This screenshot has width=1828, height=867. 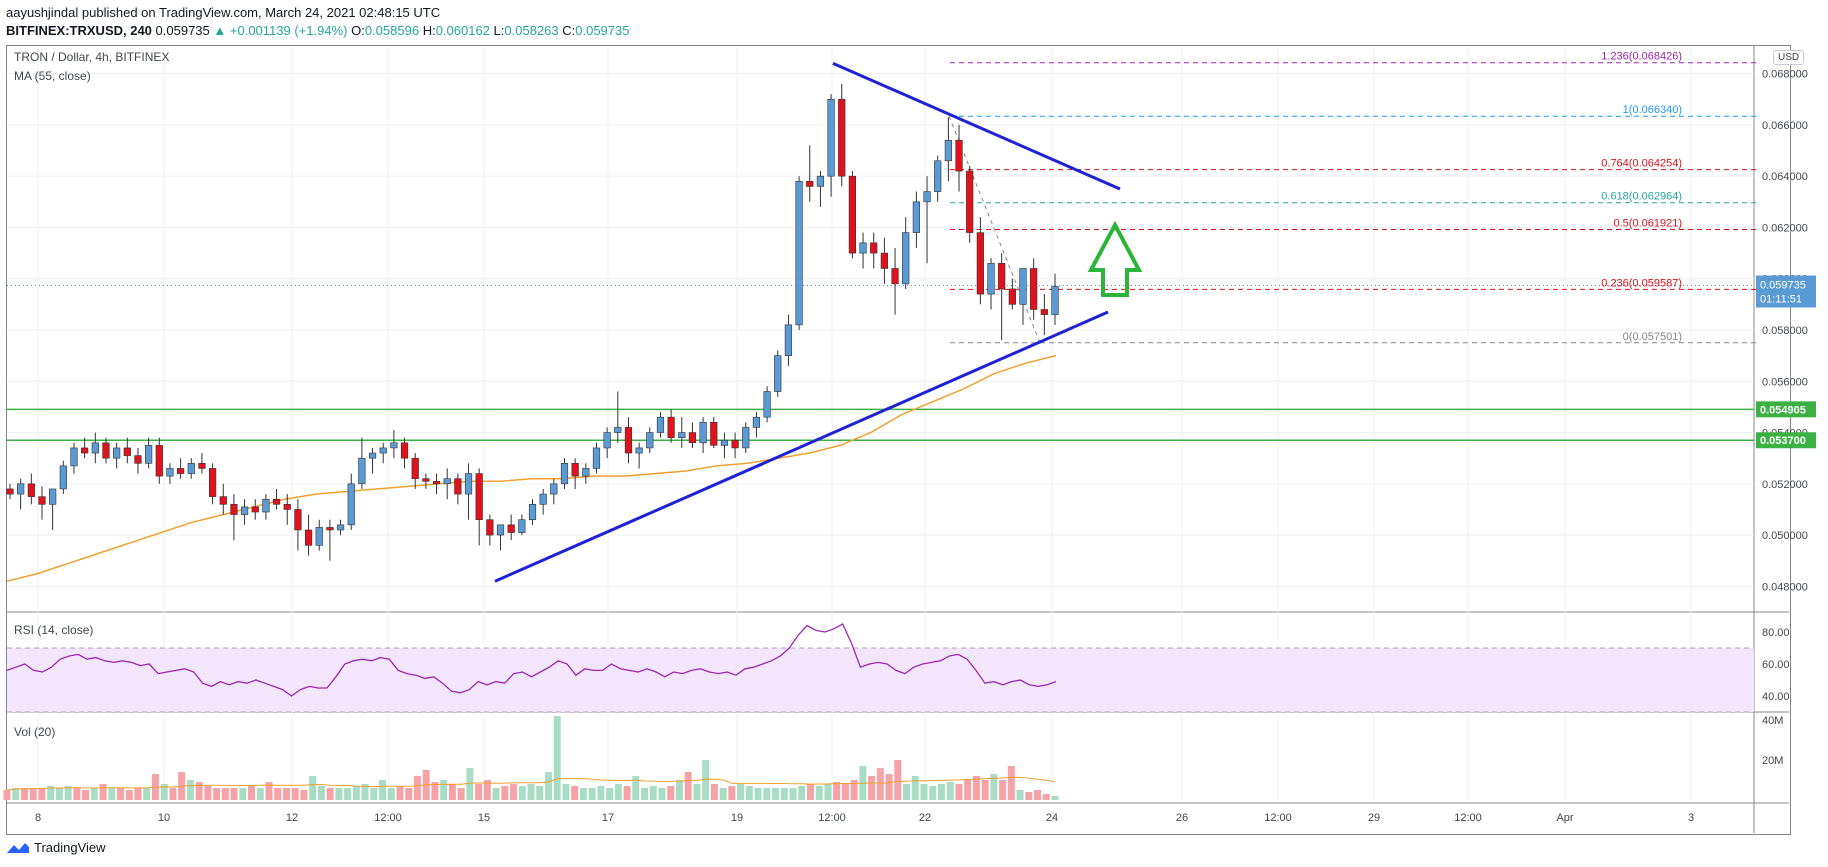 I want to click on price-tick-label: 0.064000, so click(x=1785, y=177).